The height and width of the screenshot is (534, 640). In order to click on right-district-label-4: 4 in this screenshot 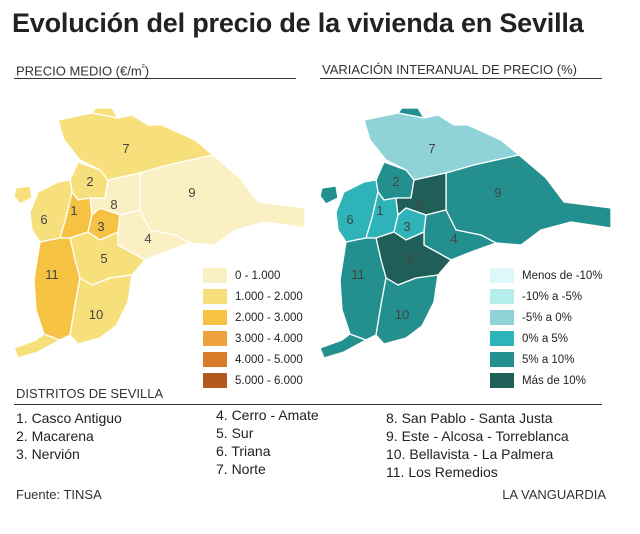, I will do `click(453, 238)`.